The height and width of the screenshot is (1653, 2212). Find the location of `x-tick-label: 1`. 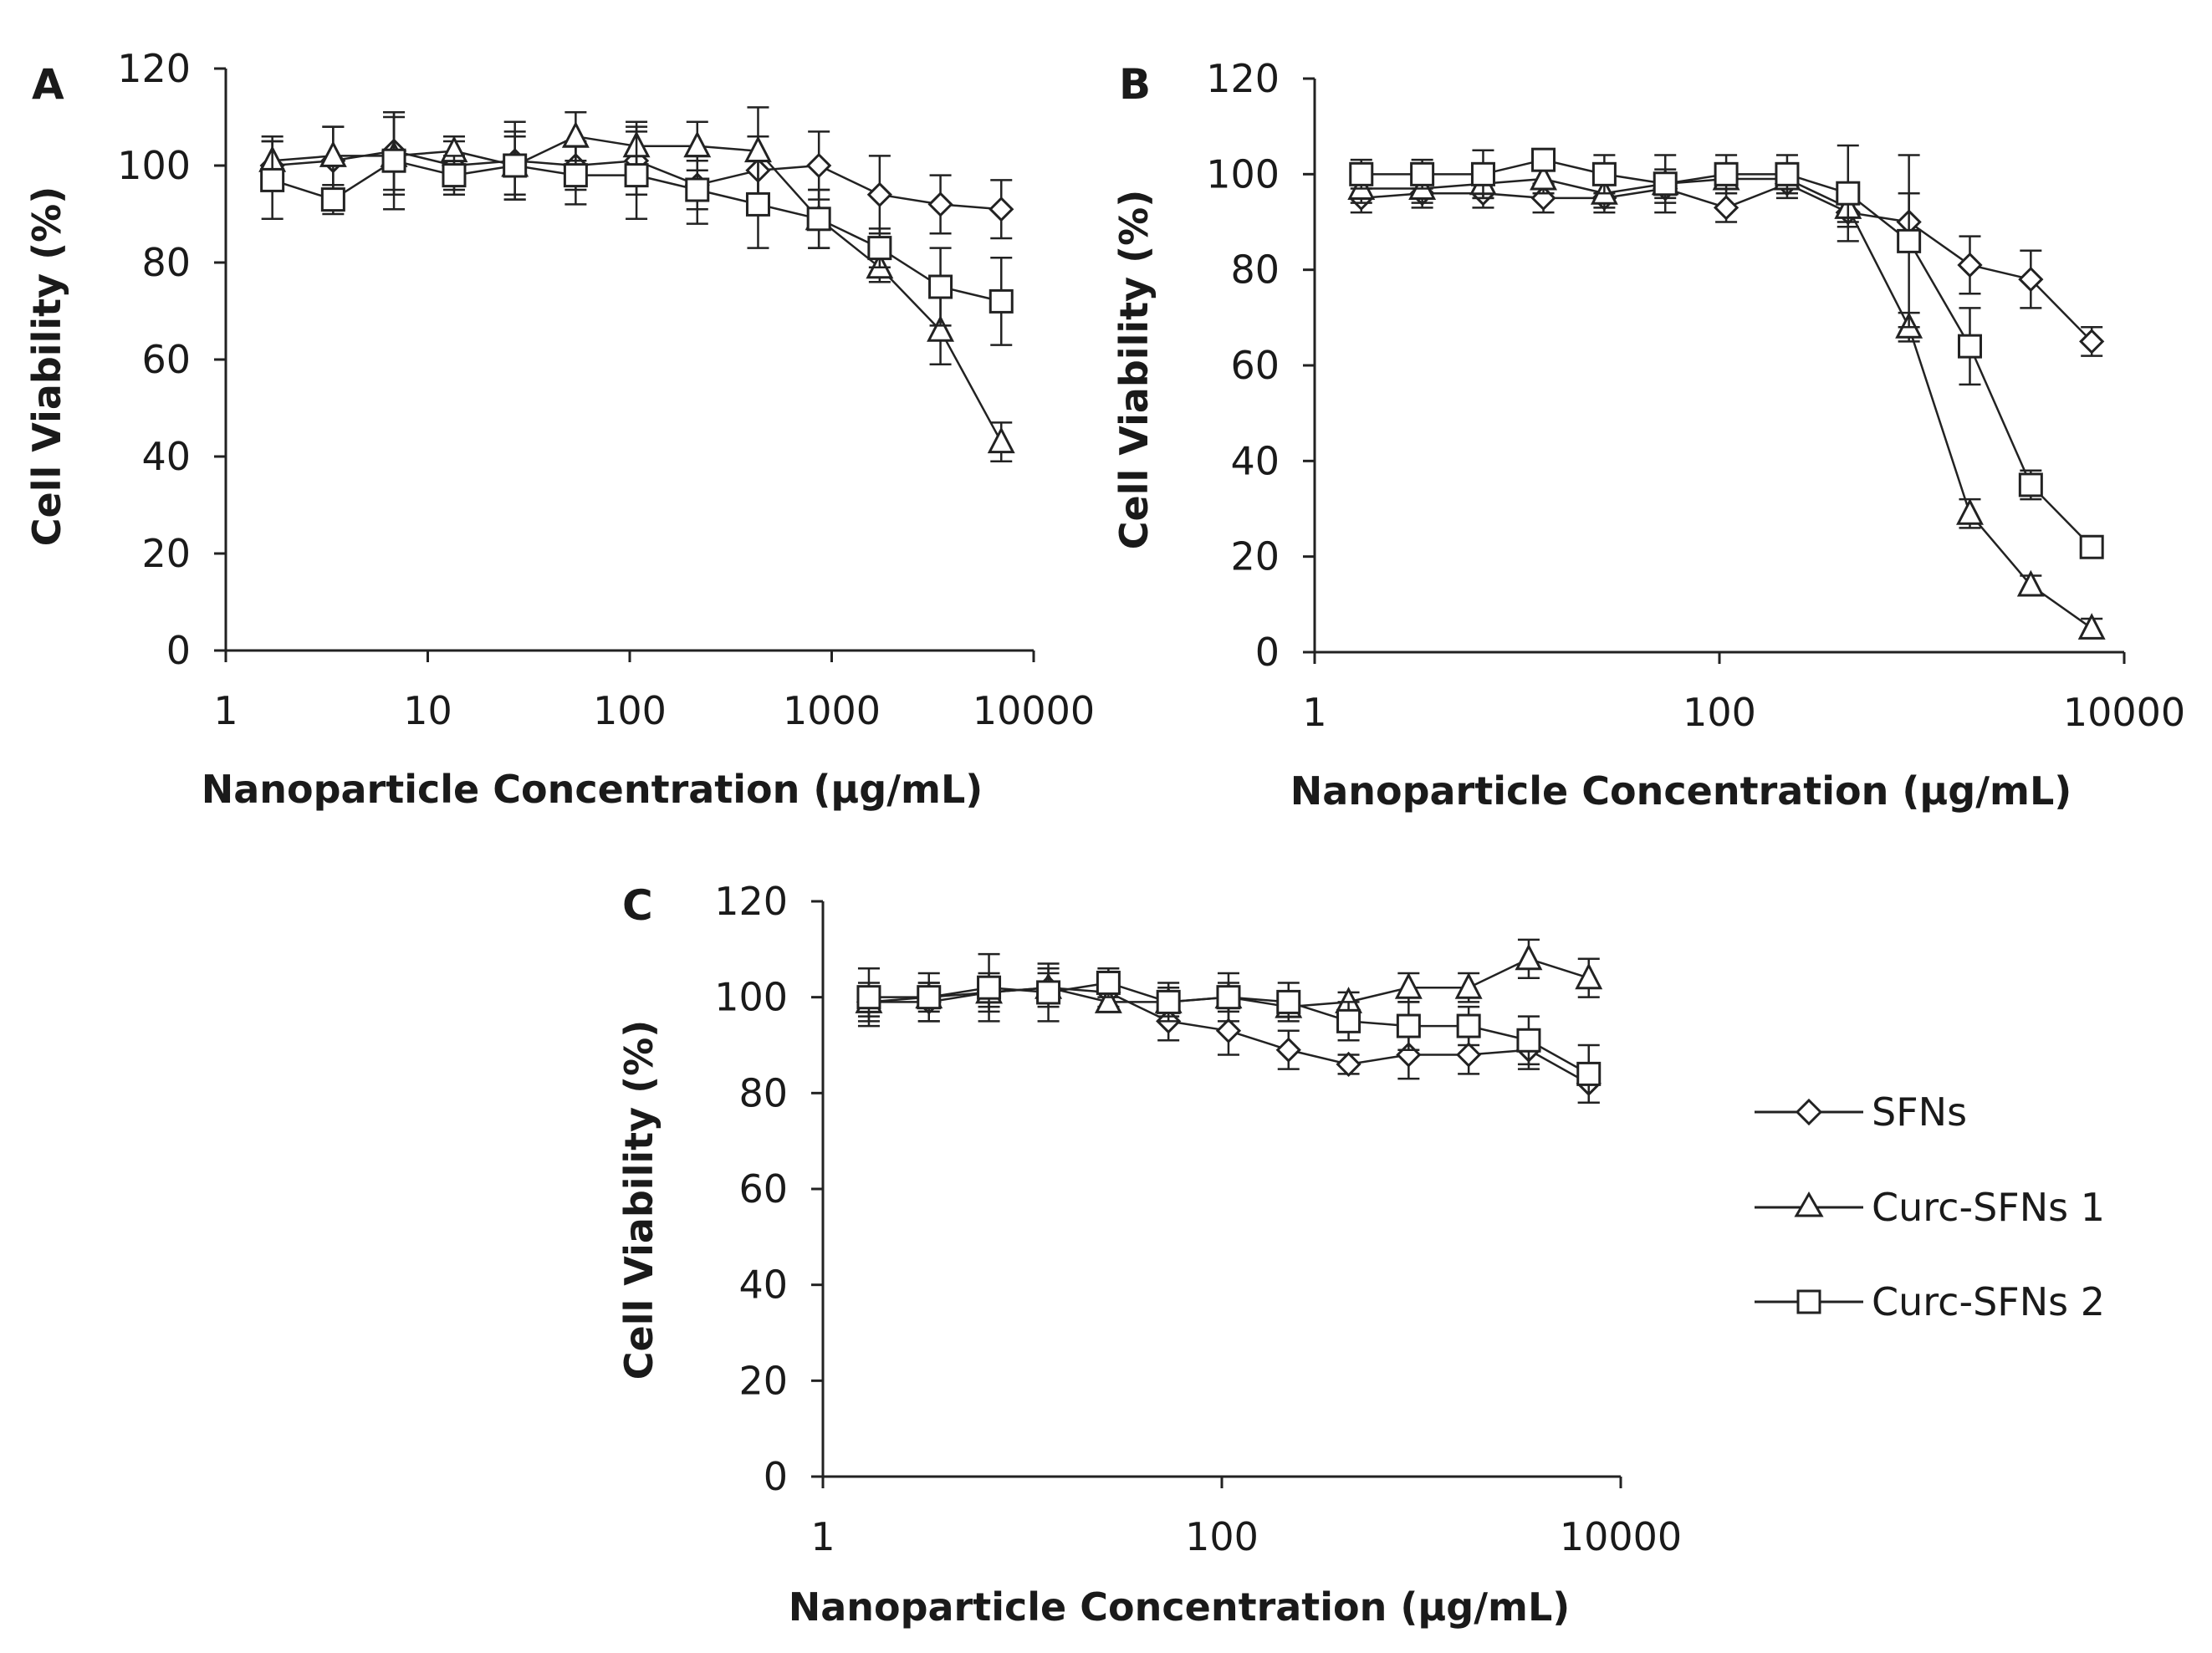

x-tick-label: 1 is located at coordinates (823, 1536).